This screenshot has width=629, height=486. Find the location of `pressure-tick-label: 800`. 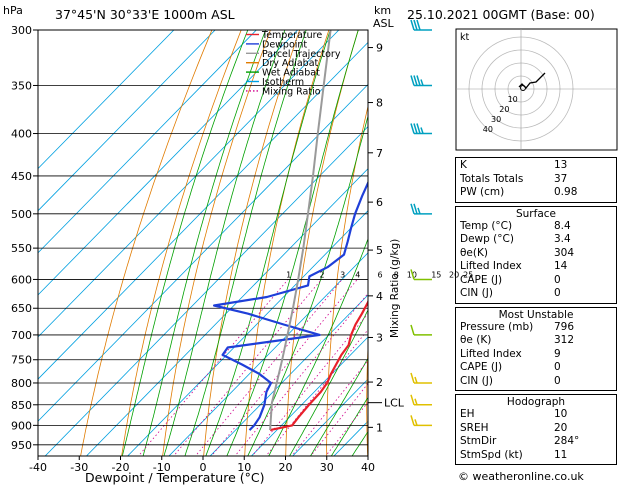

pressure-tick-label: 800 is located at coordinates (21, 383).